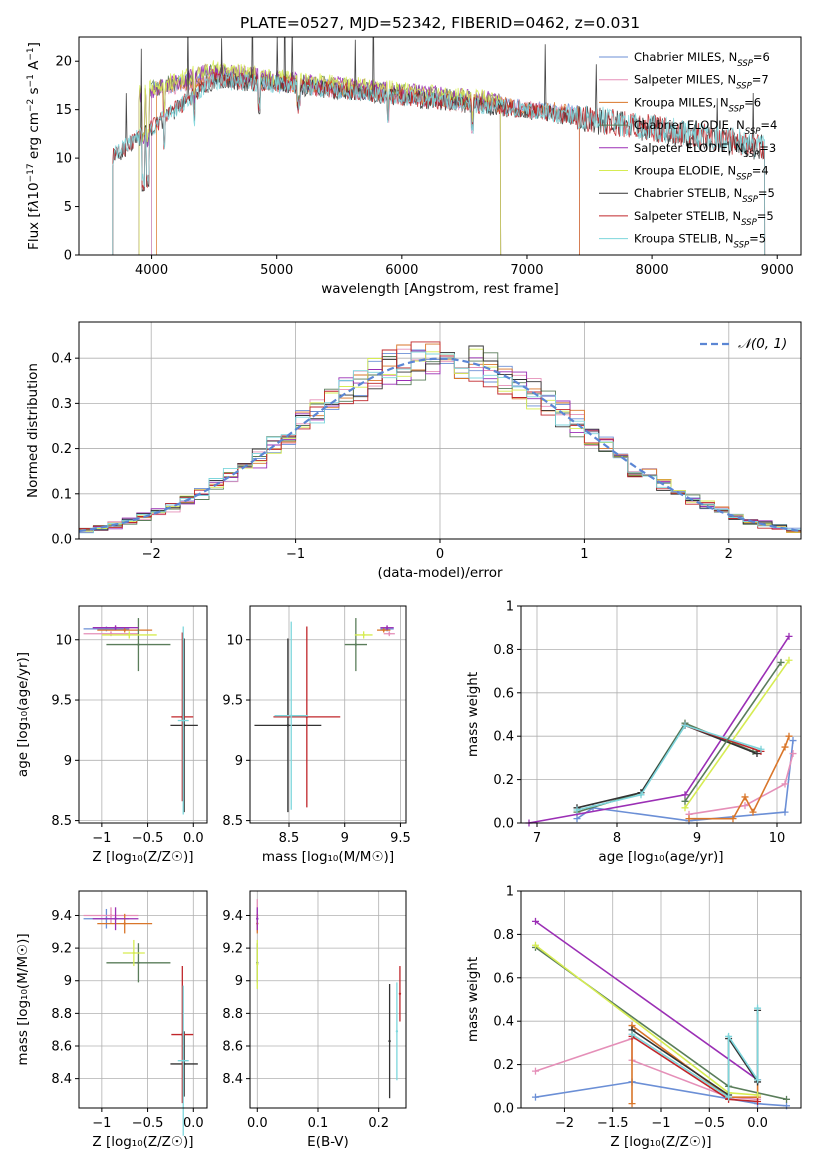 Image resolution: width=819 pixels, height=1170 pixels. Describe the element at coordinates (23, 714) in the screenshot. I see `y-axis-label: age [log₁₀(age/yr)]` at that location.